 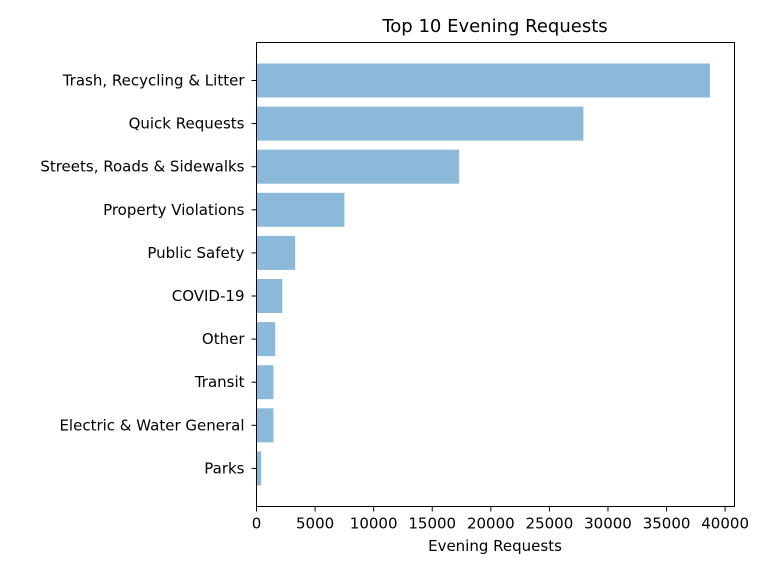 What do you see at coordinates (208, 296) in the screenshot?
I see `y-tick-label: COVID-19` at bounding box center [208, 296].